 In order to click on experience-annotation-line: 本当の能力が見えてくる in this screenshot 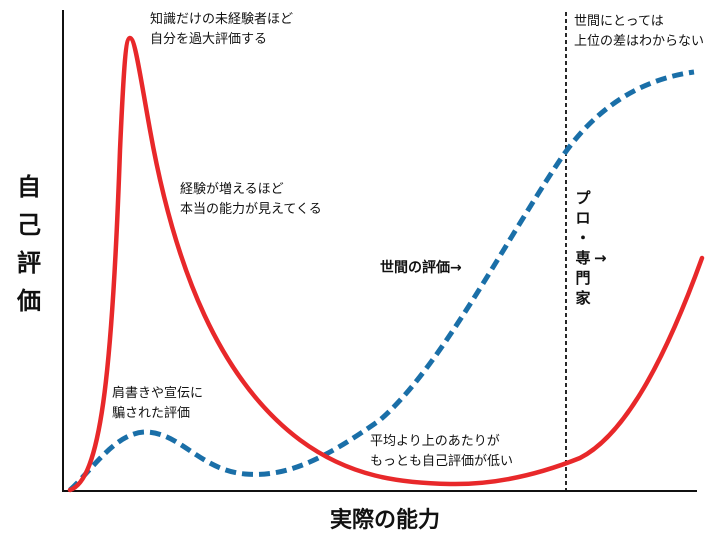, I will do `click(251, 209)`.